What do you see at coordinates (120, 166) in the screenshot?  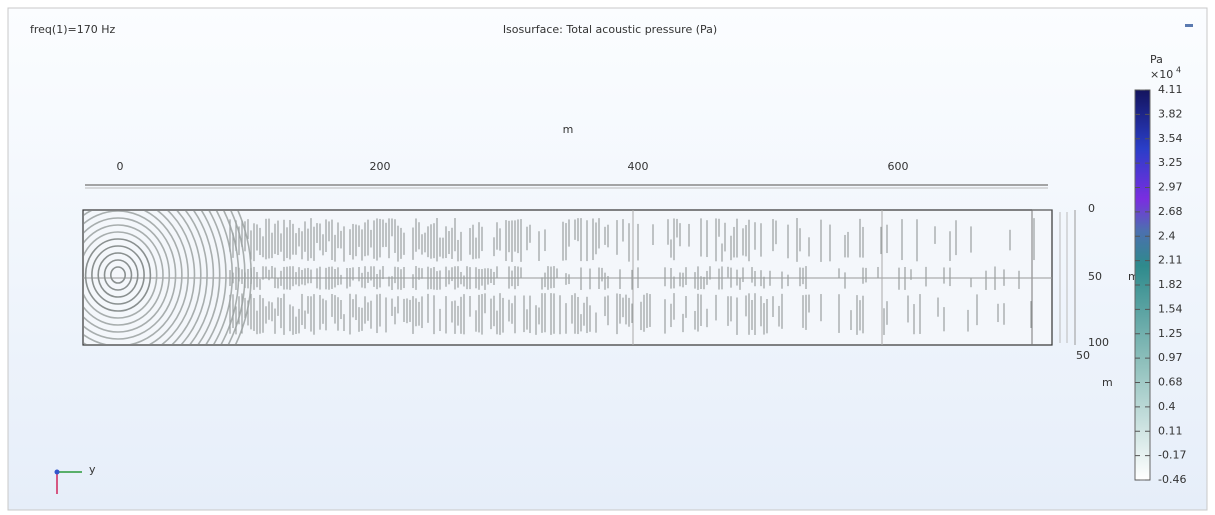 I see `x-tick-label: 0` at bounding box center [120, 166].